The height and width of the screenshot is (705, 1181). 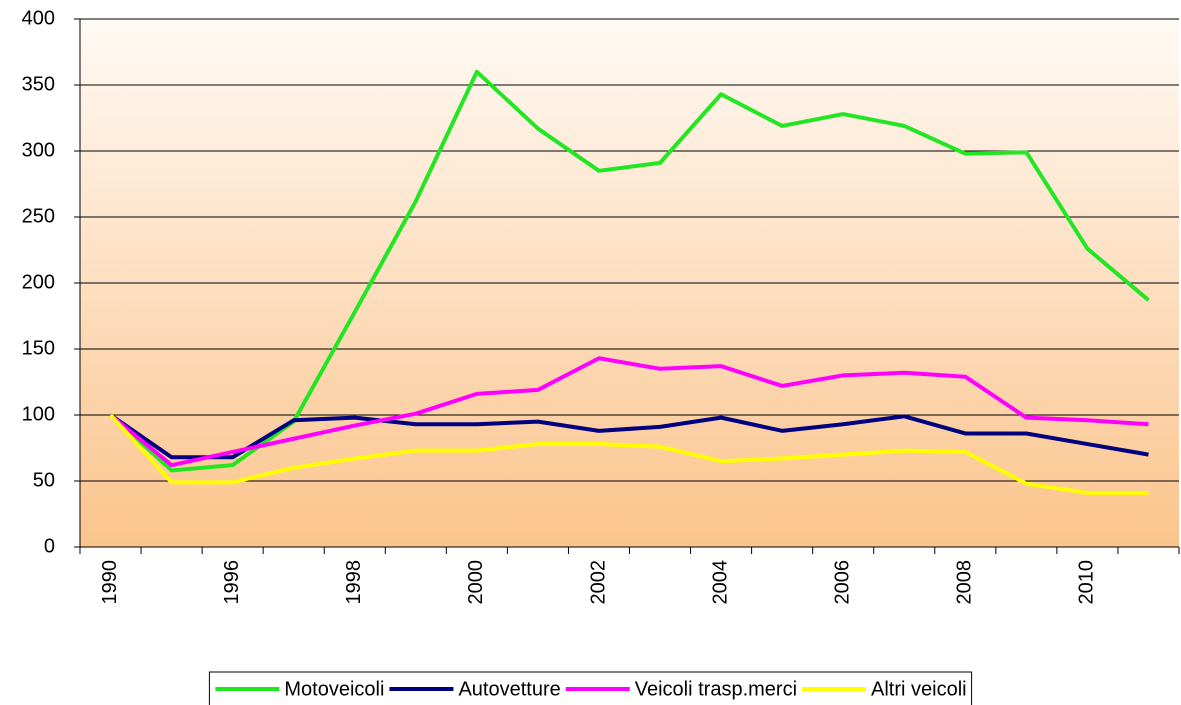 I want to click on y-tick-label: 50, so click(x=44, y=480).